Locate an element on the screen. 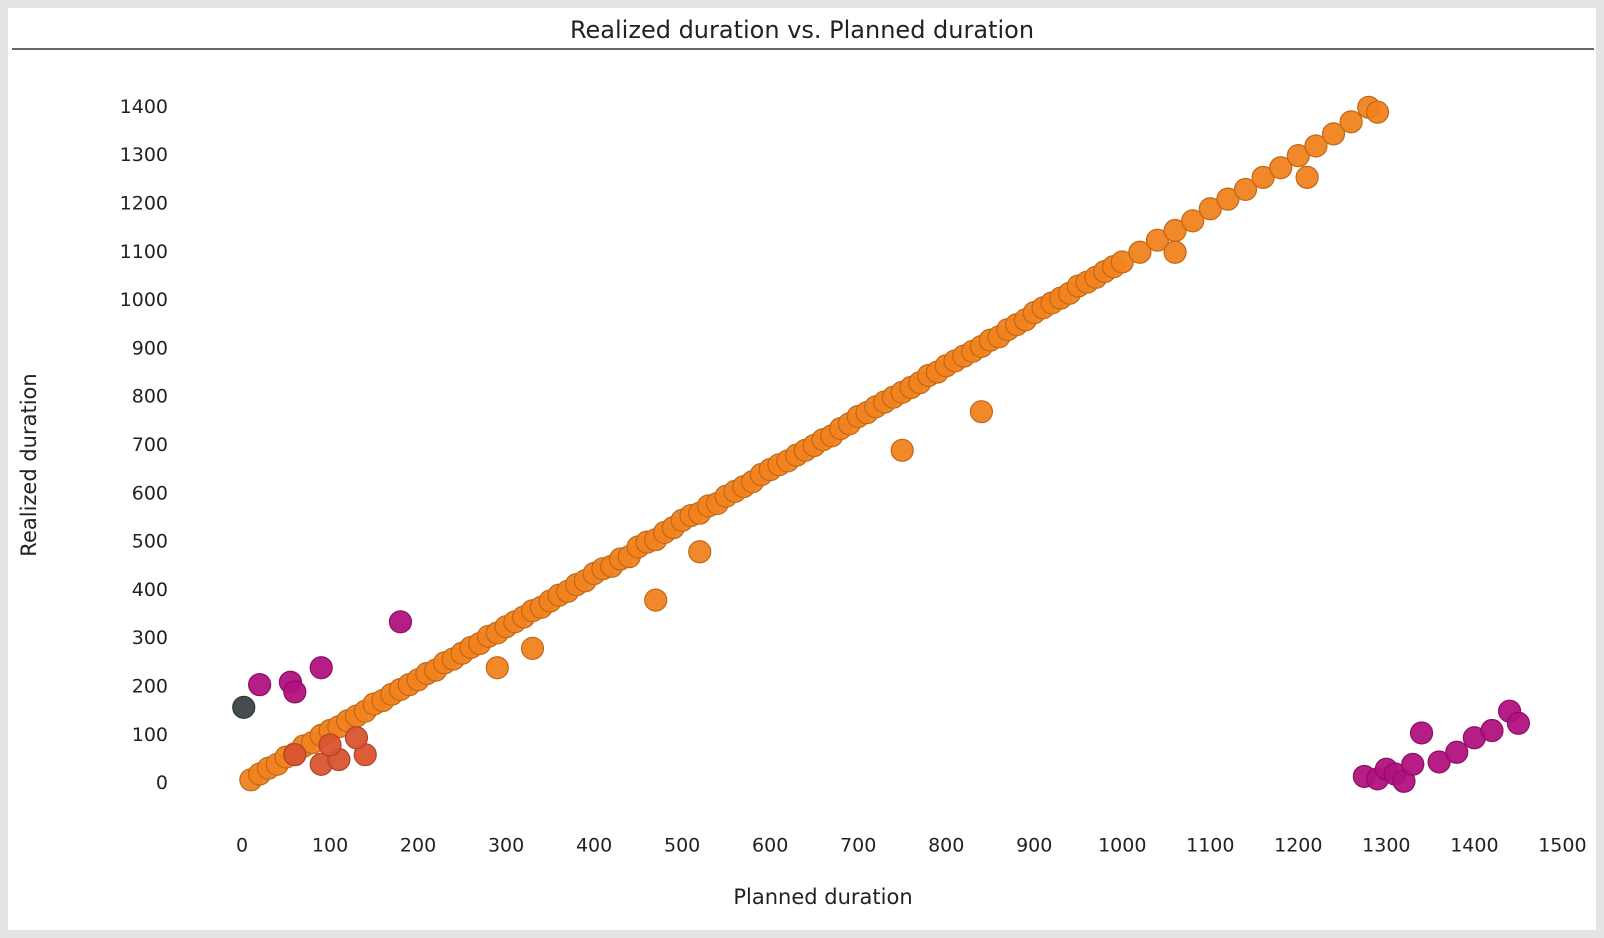  x-tick-label: 200 is located at coordinates (418, 846).